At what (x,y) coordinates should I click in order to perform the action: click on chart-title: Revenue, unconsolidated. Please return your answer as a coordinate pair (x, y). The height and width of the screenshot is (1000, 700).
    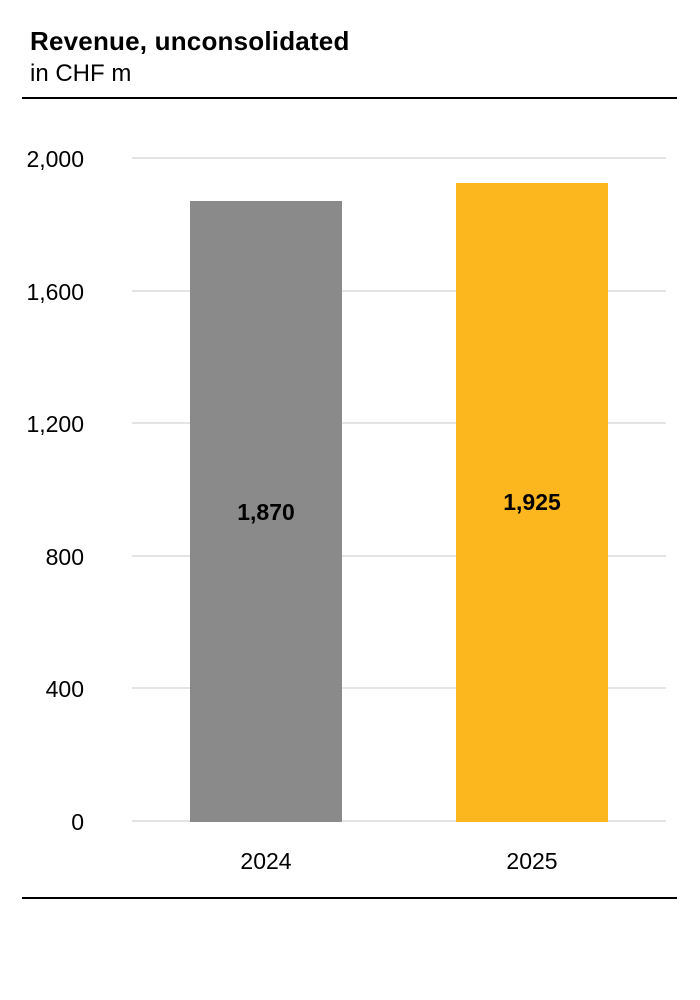
    Looking at the image, I should click on (190, 41).